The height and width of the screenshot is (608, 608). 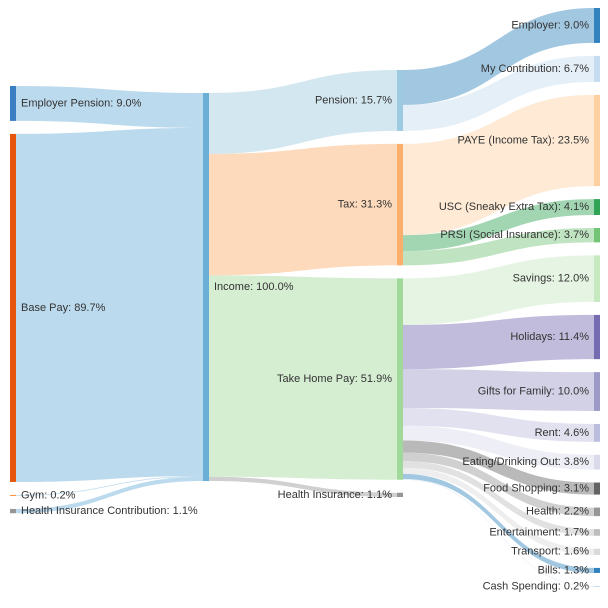 I want to click on node-label: Gym: 0.2%, so click(x=48, y=495).